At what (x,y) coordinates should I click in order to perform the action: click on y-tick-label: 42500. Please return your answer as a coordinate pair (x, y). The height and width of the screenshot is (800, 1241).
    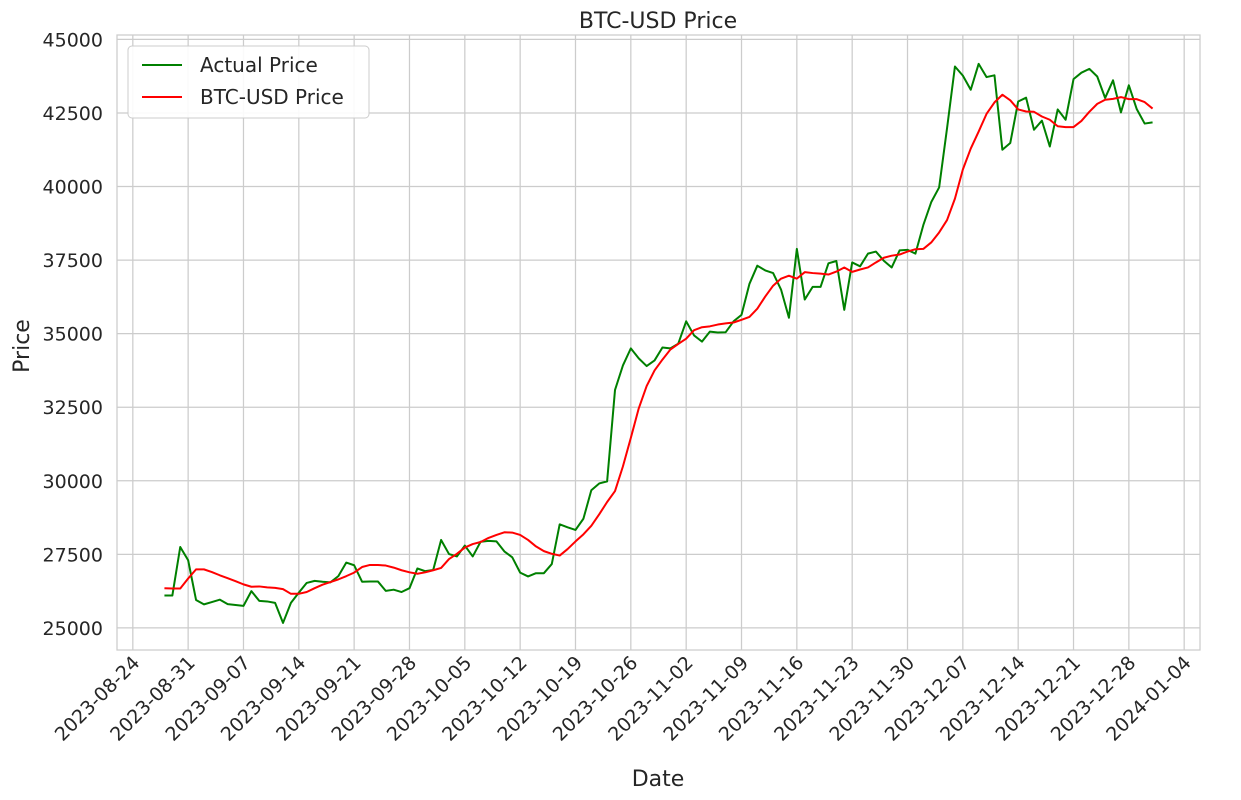
    Looking at the image, I should click on (73, 114).